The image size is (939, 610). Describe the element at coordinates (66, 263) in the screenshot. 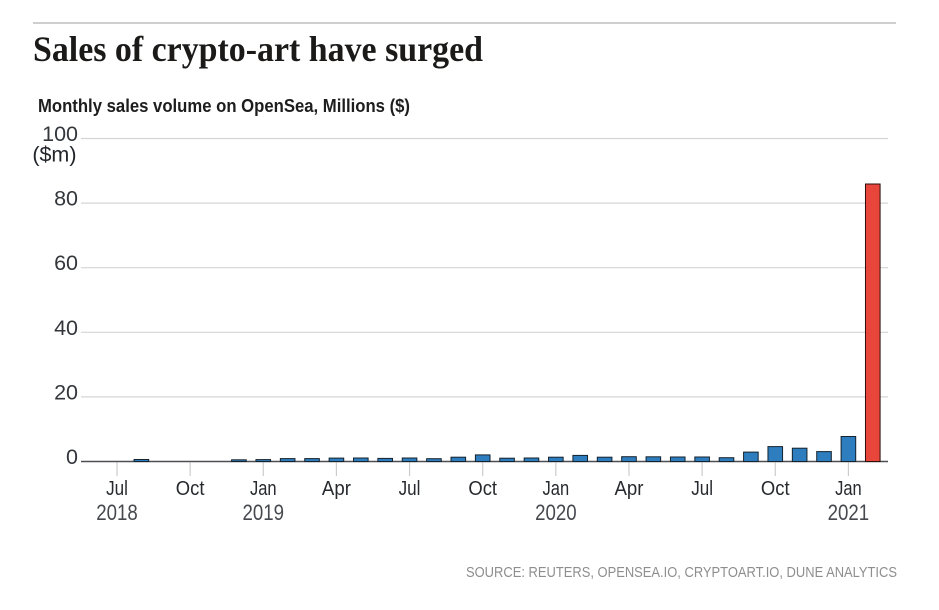

I see `svg-text: 60` at that location.